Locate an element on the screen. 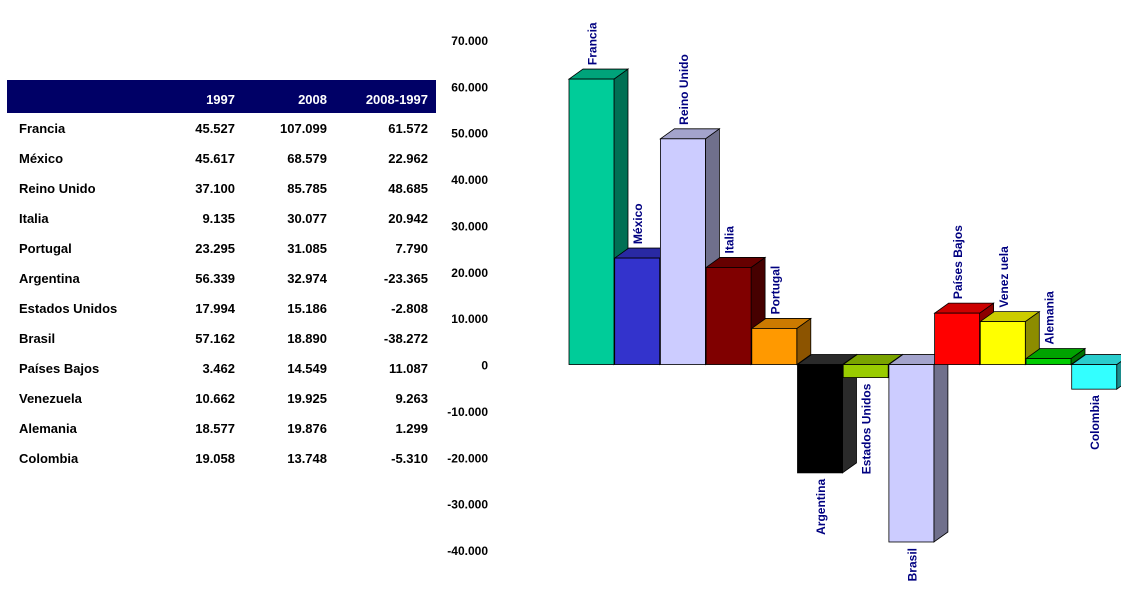 This screenshot has height=592, width=1121. country-cell: Portugal is located at coordinates (45, 248).